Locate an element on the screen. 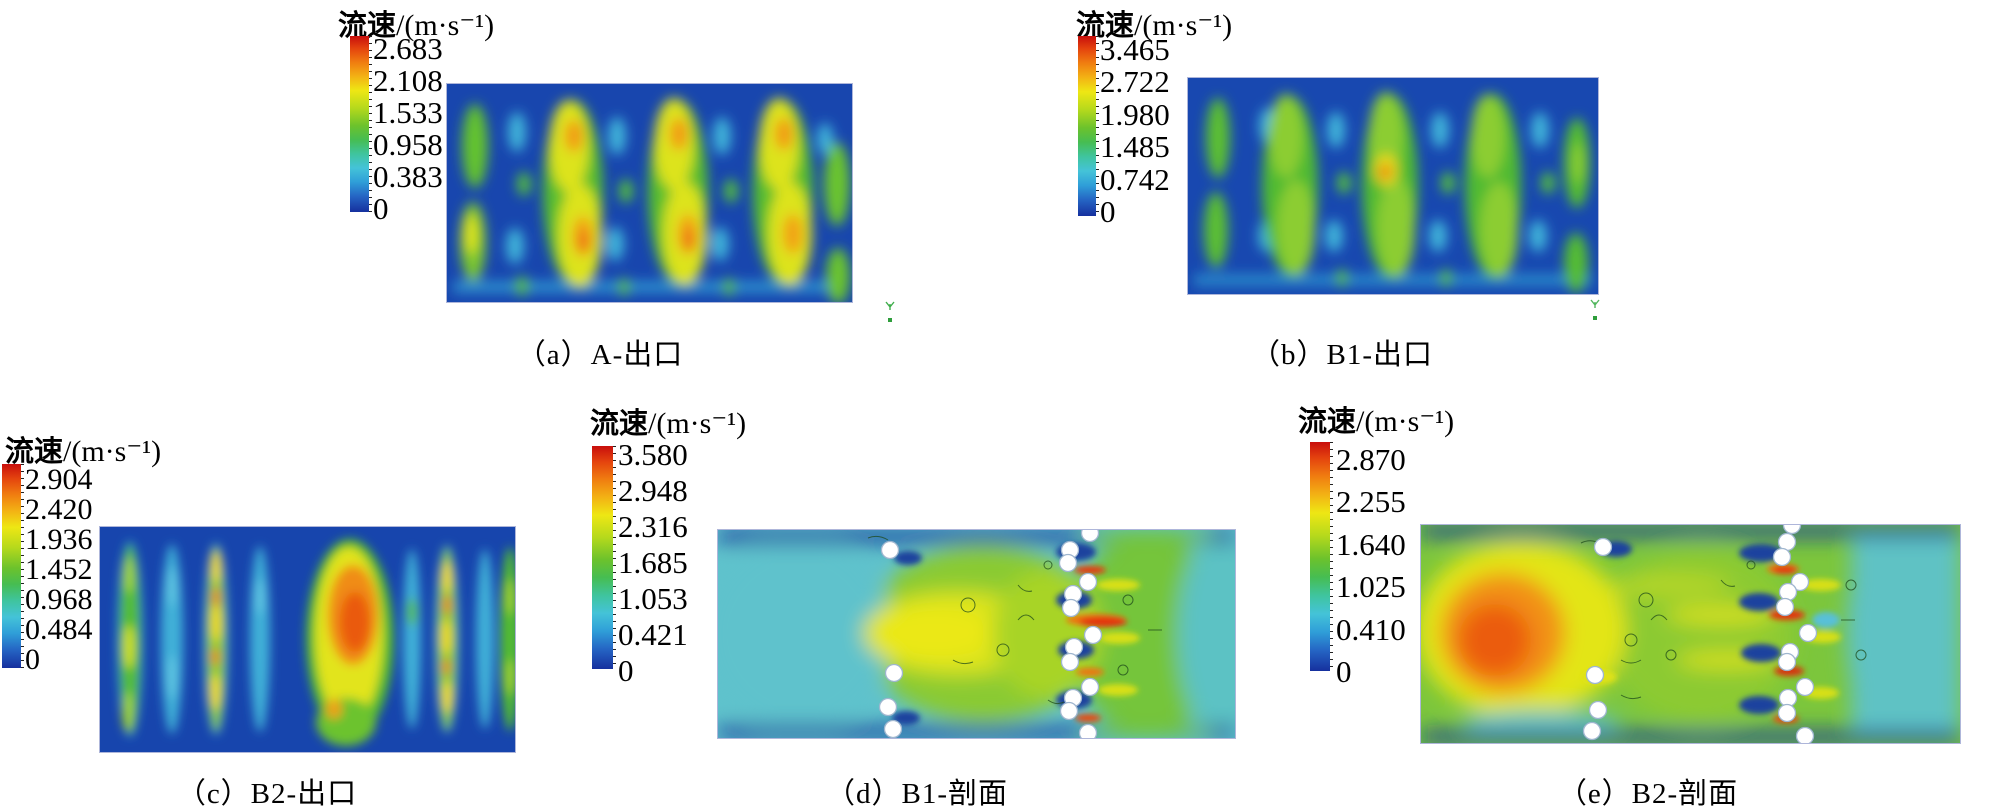 This screenshot has width=2000, height=806. legend-title-b: 流速/(m·s⁻¹) is located at coordinates (1154, 23).